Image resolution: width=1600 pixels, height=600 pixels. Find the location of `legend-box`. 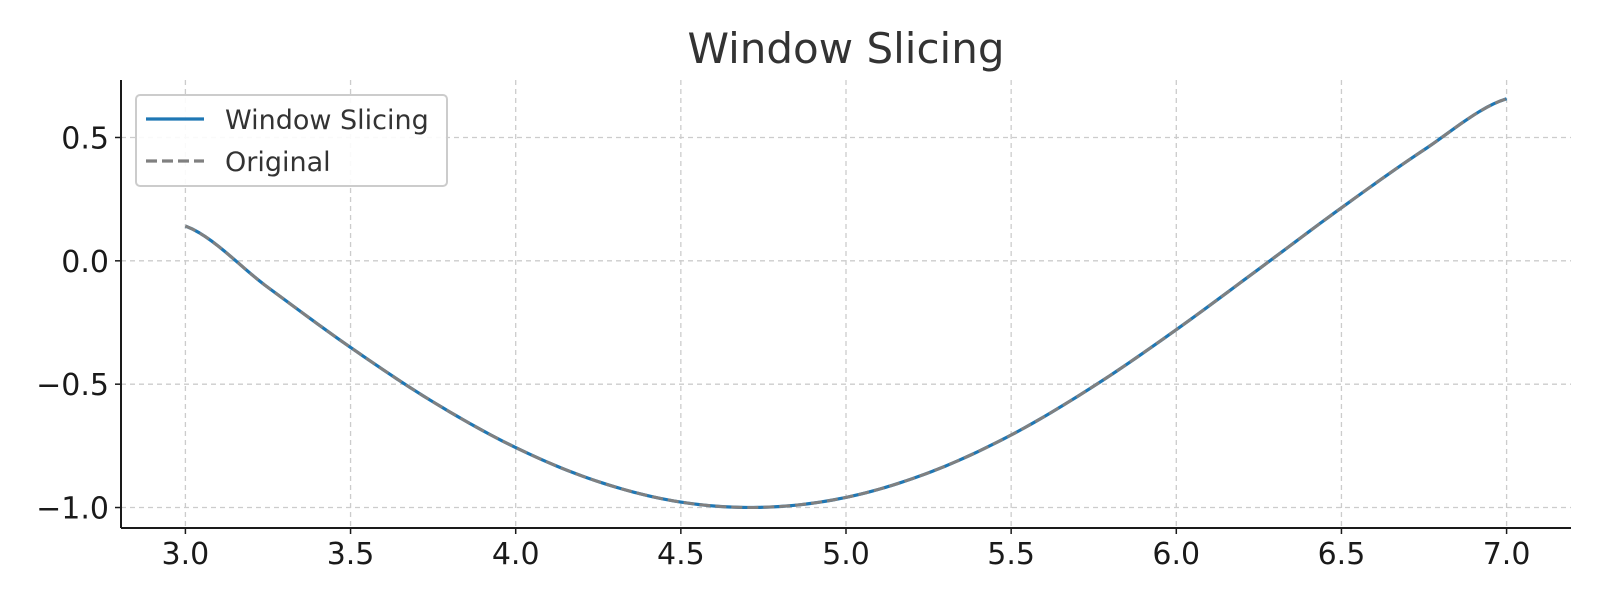

legend-box is located at coordinates (291, 140).